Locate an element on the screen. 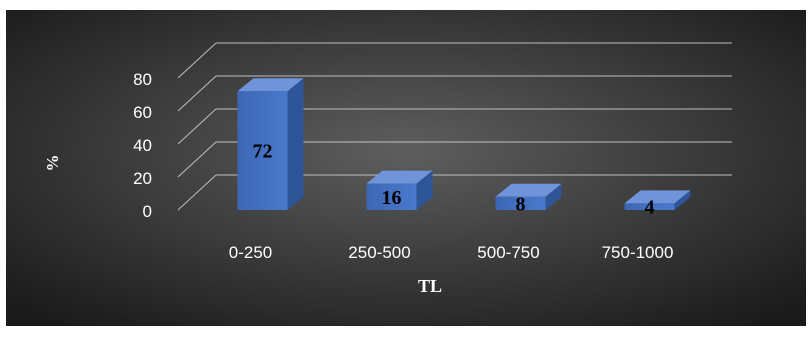  data-label-1: 16 is located at coordinates (392, 198).